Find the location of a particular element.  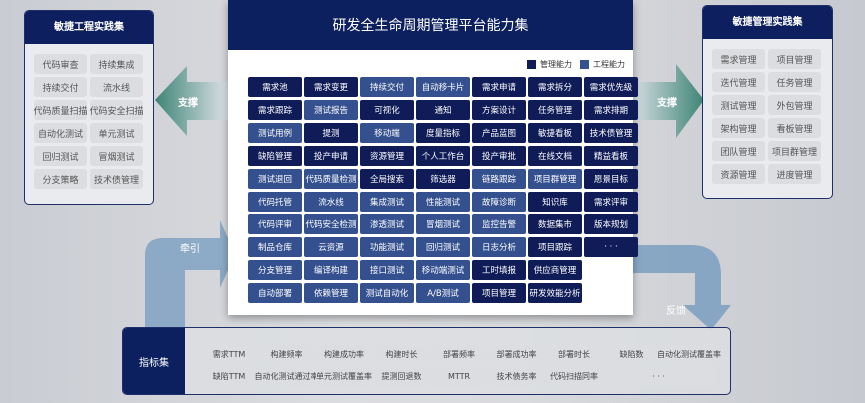

support-label-left: 支撑 is located at coordinates (188, 103).